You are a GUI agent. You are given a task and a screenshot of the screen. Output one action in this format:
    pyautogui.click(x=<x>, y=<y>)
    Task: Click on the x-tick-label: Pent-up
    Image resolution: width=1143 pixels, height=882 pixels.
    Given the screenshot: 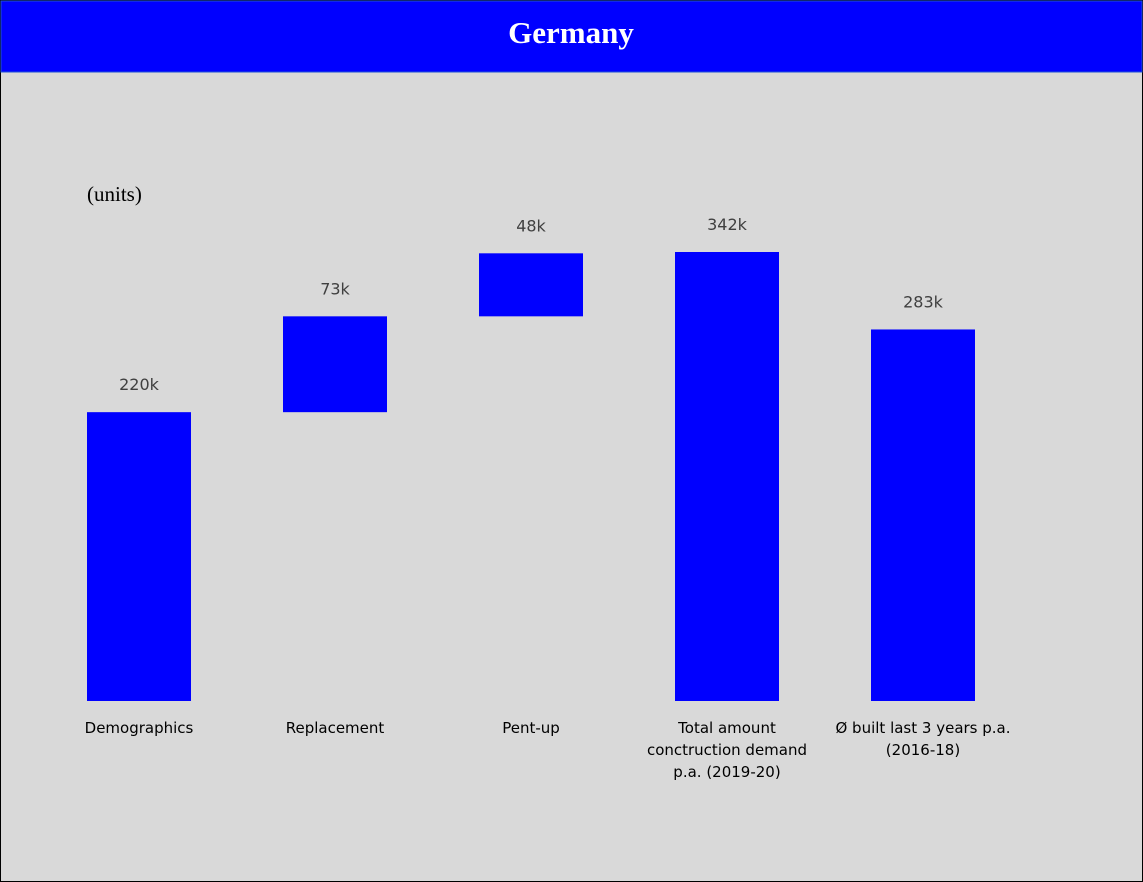 What is the action you would take?
    pyautogui.click(x=531, y=728)
    